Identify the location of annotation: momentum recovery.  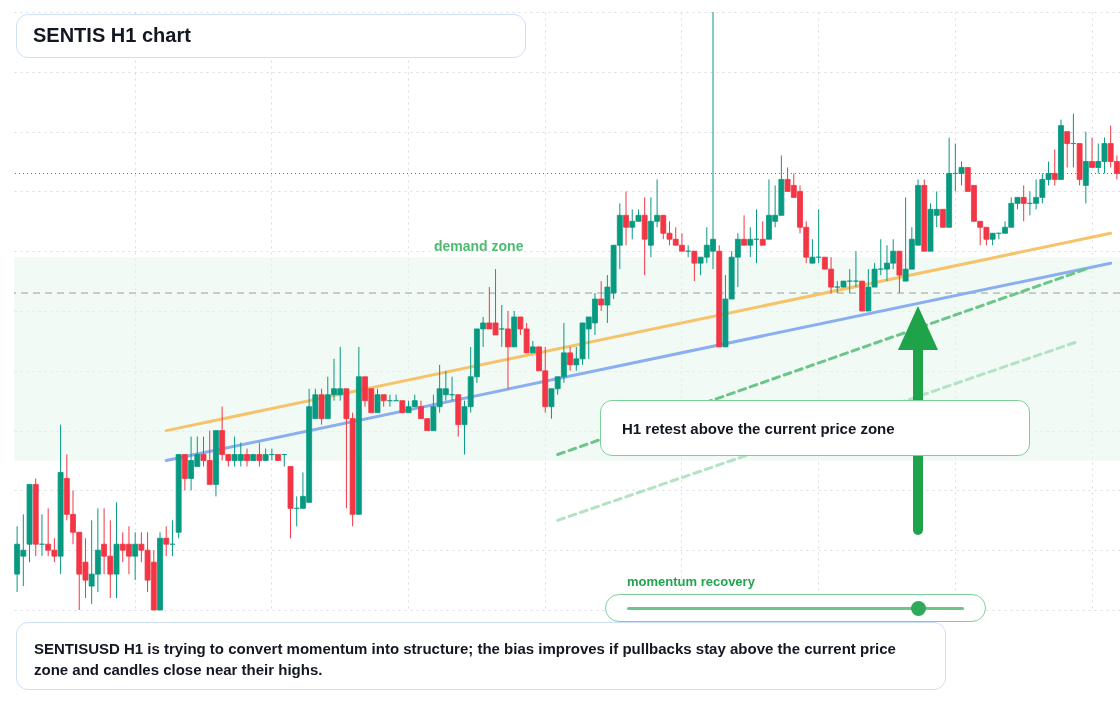
(691, 581).